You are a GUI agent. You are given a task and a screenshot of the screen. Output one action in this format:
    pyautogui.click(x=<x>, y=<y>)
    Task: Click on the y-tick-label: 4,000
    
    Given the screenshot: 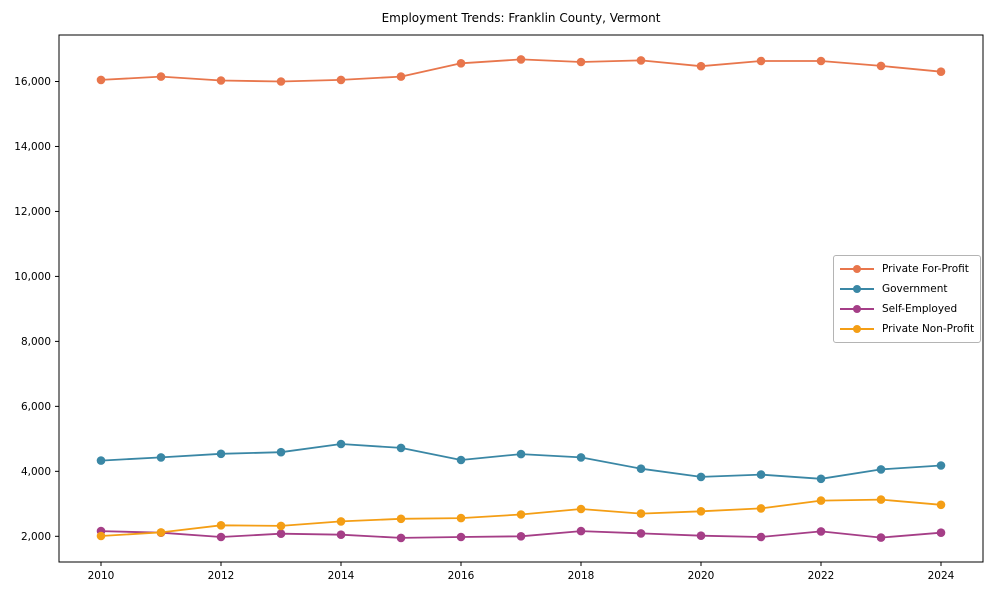 What is the action you would take?
    pyautogui.click(x=36, y=472)
    